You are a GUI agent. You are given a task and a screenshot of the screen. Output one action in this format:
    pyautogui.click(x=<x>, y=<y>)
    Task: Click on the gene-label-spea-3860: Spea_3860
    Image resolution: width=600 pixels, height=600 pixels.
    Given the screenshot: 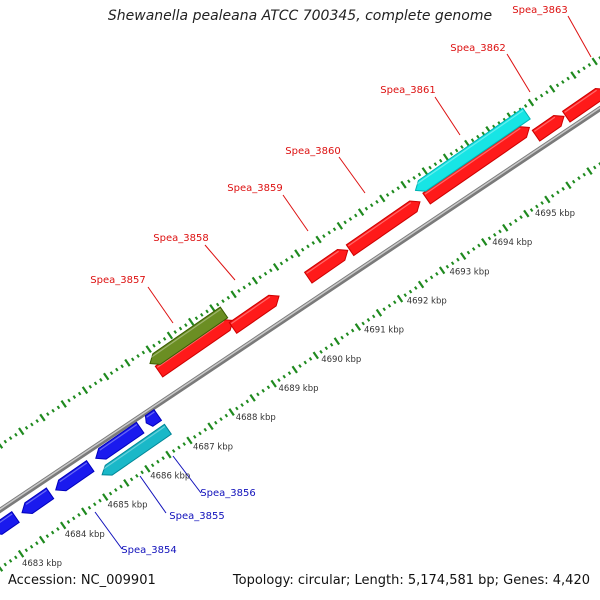 What is the action you would take?
    pyautogui.click(x=325, y=170)
    